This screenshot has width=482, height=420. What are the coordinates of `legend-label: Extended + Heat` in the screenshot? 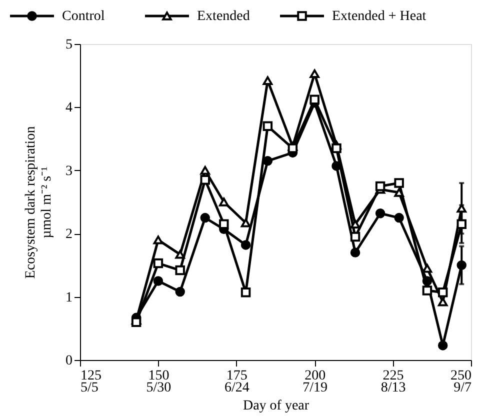 It's located at (379, 16).